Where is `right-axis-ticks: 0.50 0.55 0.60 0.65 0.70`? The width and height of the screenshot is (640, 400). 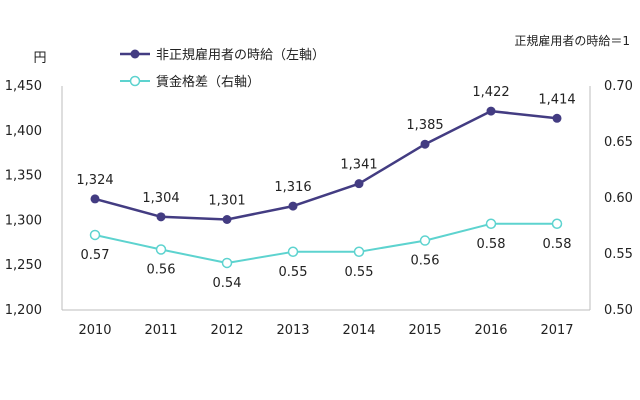
right-axis-ticks: 0.50 0.55 0.60 0.65 0.70 is located at coordinates (618, 198).